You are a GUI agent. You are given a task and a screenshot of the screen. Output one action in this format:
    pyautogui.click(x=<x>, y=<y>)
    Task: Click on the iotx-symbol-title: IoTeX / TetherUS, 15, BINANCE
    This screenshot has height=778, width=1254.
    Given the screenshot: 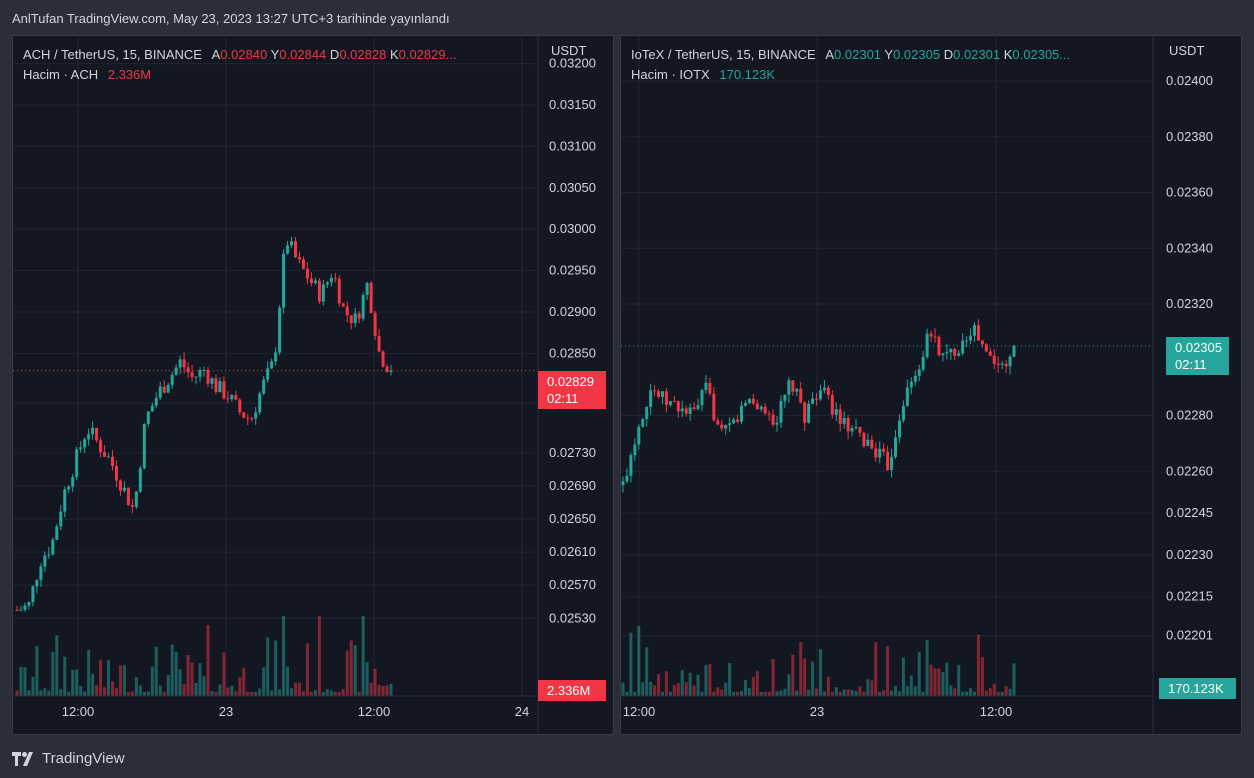 What is the action you would take?
    pyautogui.click(x=723, y=54)
    